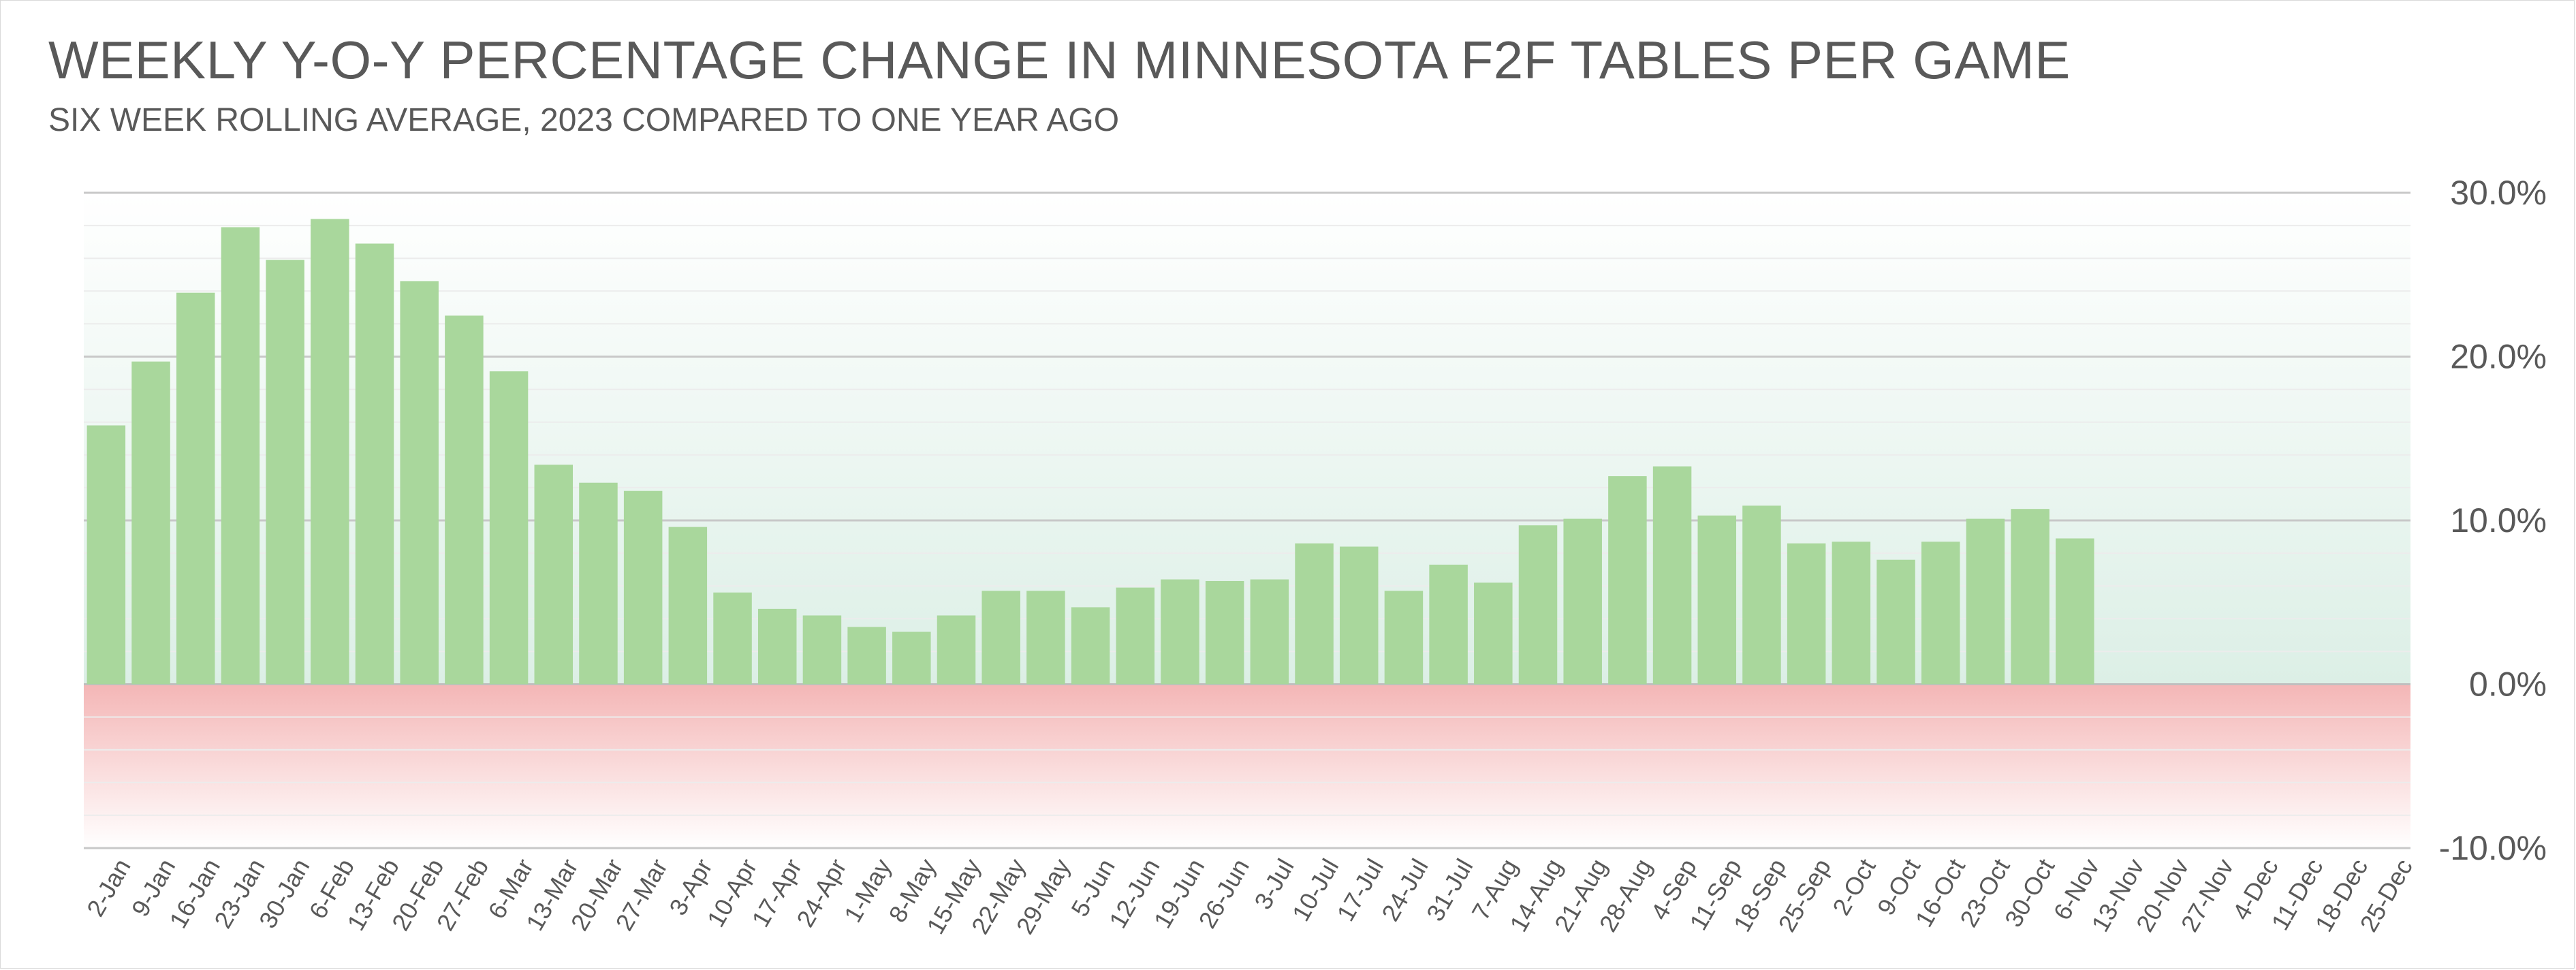 The height and width of the screenshot is (970, 2576). Describe the element at coordinates (554, 575) in the screenshot. I see `bar-13-Mar` at that location.